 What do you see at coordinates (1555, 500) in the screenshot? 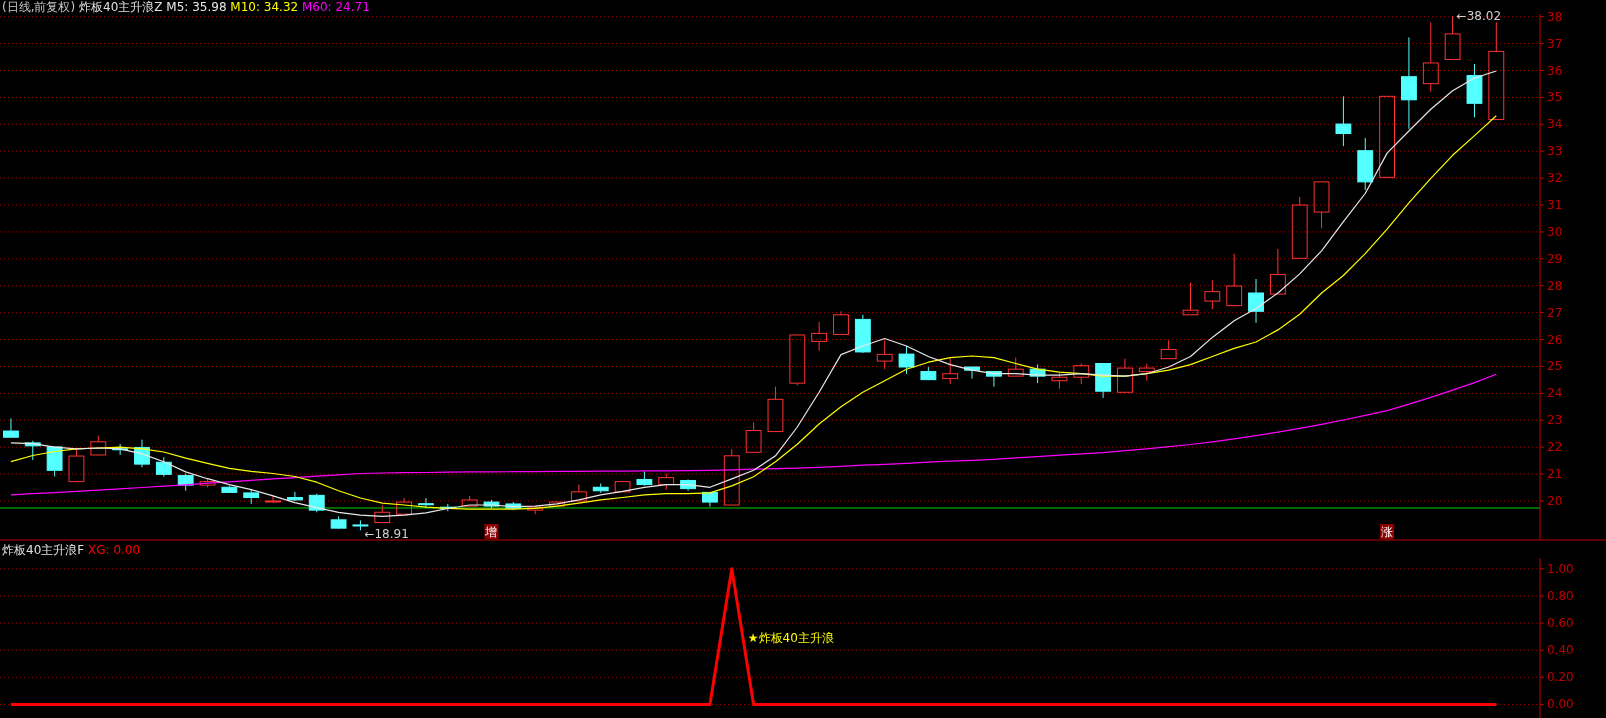
I see `y-tick-label: 20` at bounding box center [1555, 500].